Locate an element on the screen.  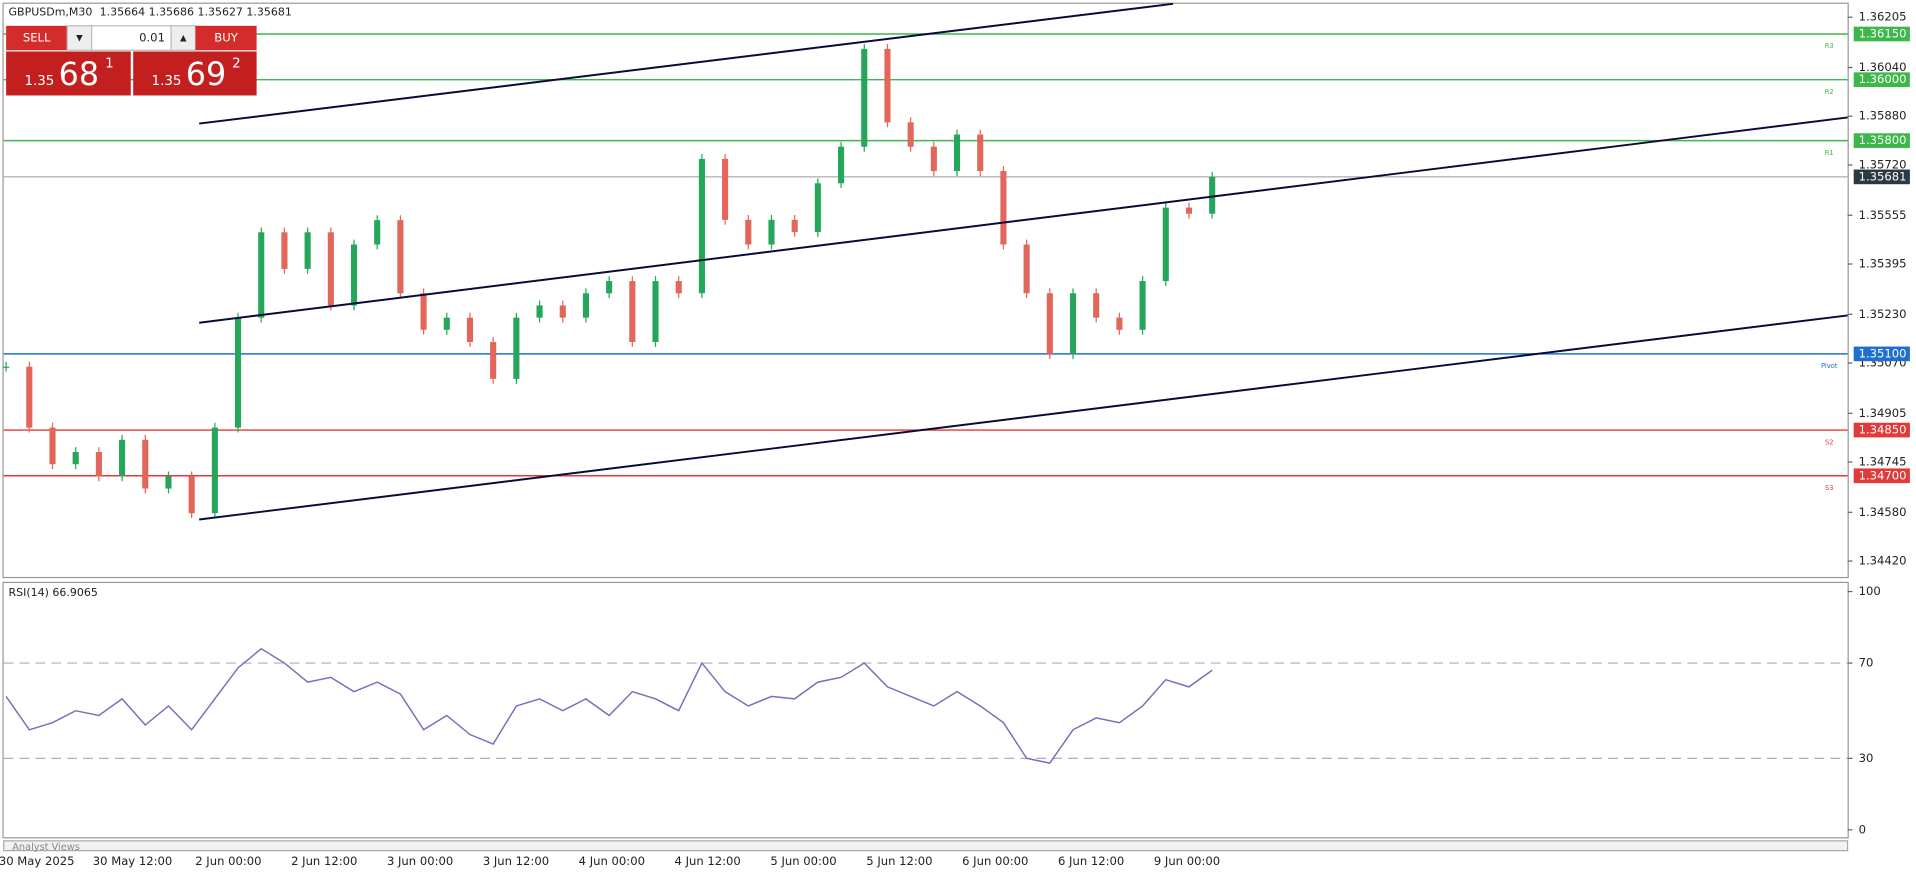
buy-pips: 69 is located at coordinates (206, 75).